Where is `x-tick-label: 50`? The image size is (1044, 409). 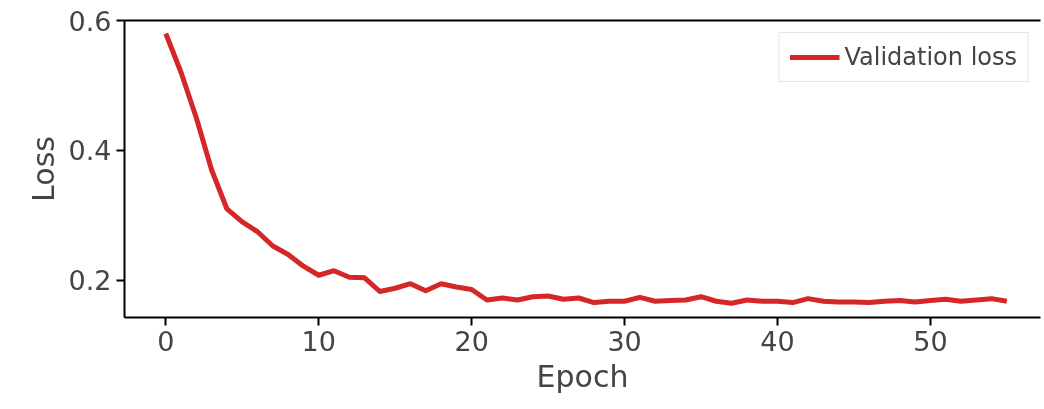
x-tick-label: 50 is located at coordinates (930, 341).